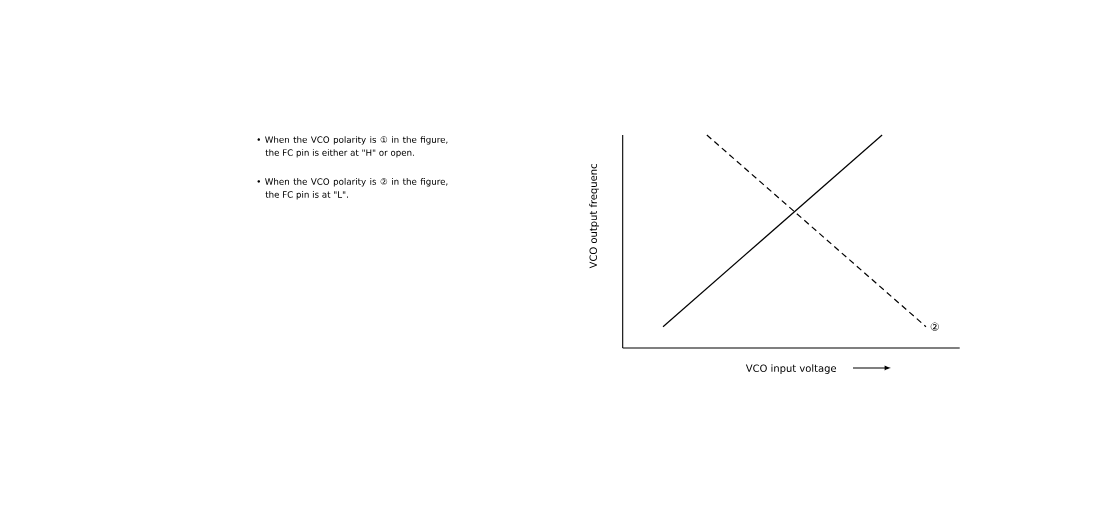 The width and height of the screenshot is (1099, 529). What do you see at coordinates (934, 326) in the screenshot?
I see `series-label: ②` at bounding box center [934, 326].